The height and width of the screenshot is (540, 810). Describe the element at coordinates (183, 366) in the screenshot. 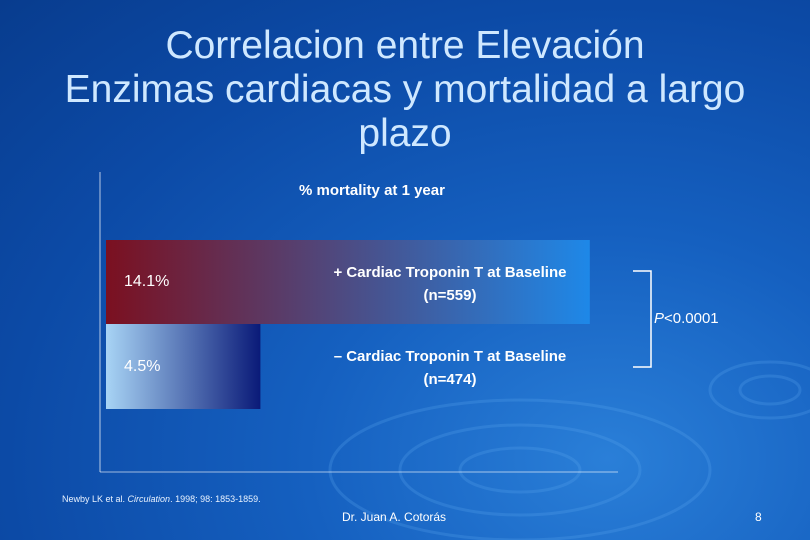

I see `bar-troponin-negative` at that location.